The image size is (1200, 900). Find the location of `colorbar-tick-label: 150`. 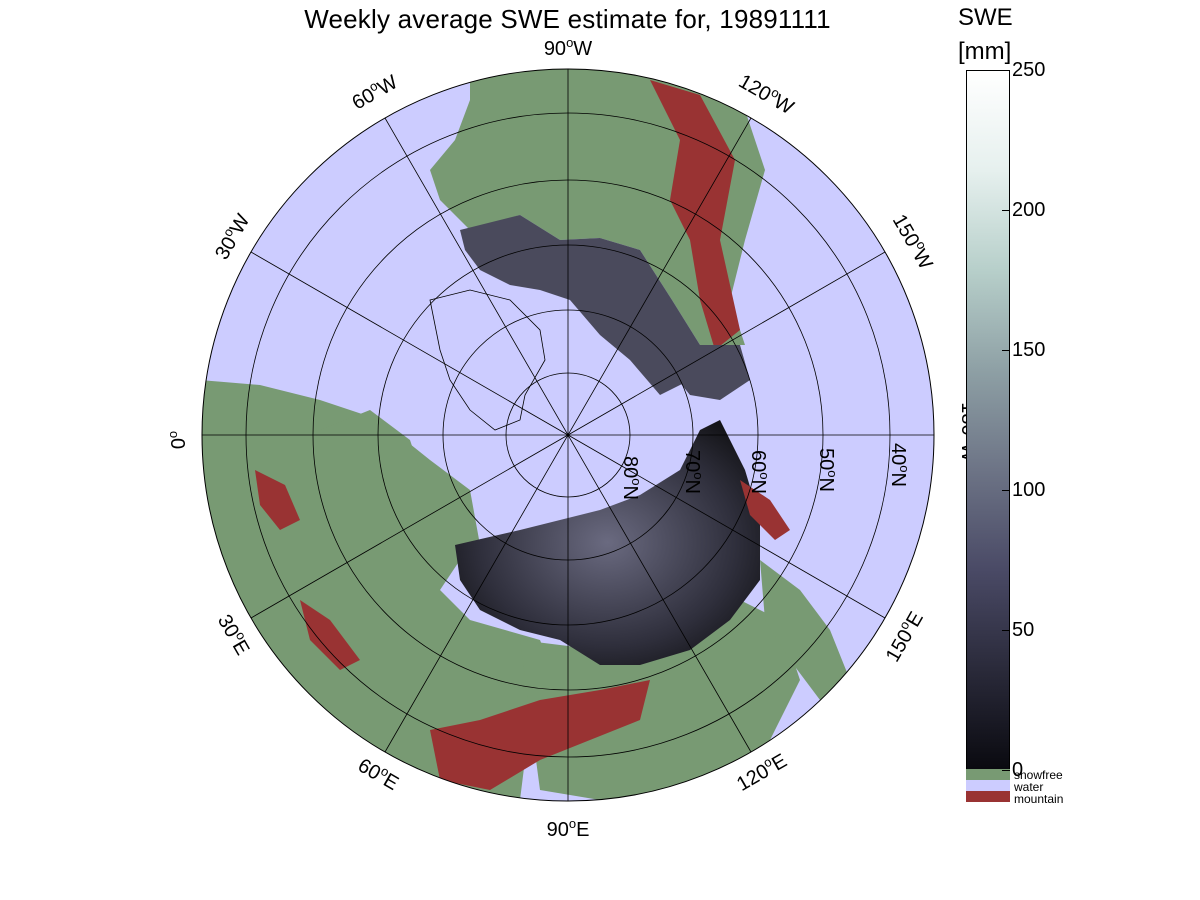

colorbar-tick-label: 150 is located at coordinates (1029, 350).